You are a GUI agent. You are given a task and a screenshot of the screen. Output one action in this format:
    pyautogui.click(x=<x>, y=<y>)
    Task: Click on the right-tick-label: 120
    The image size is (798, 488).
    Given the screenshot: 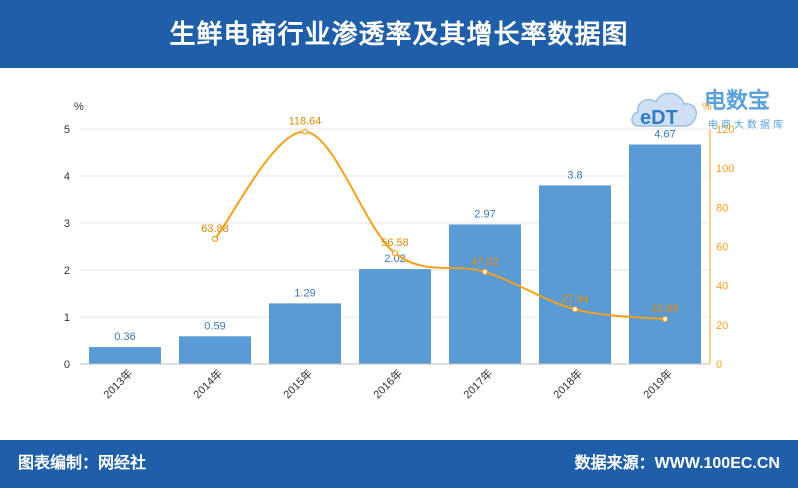 What is the action you would take?
    pyautogui.click(x=725, y=130)
    